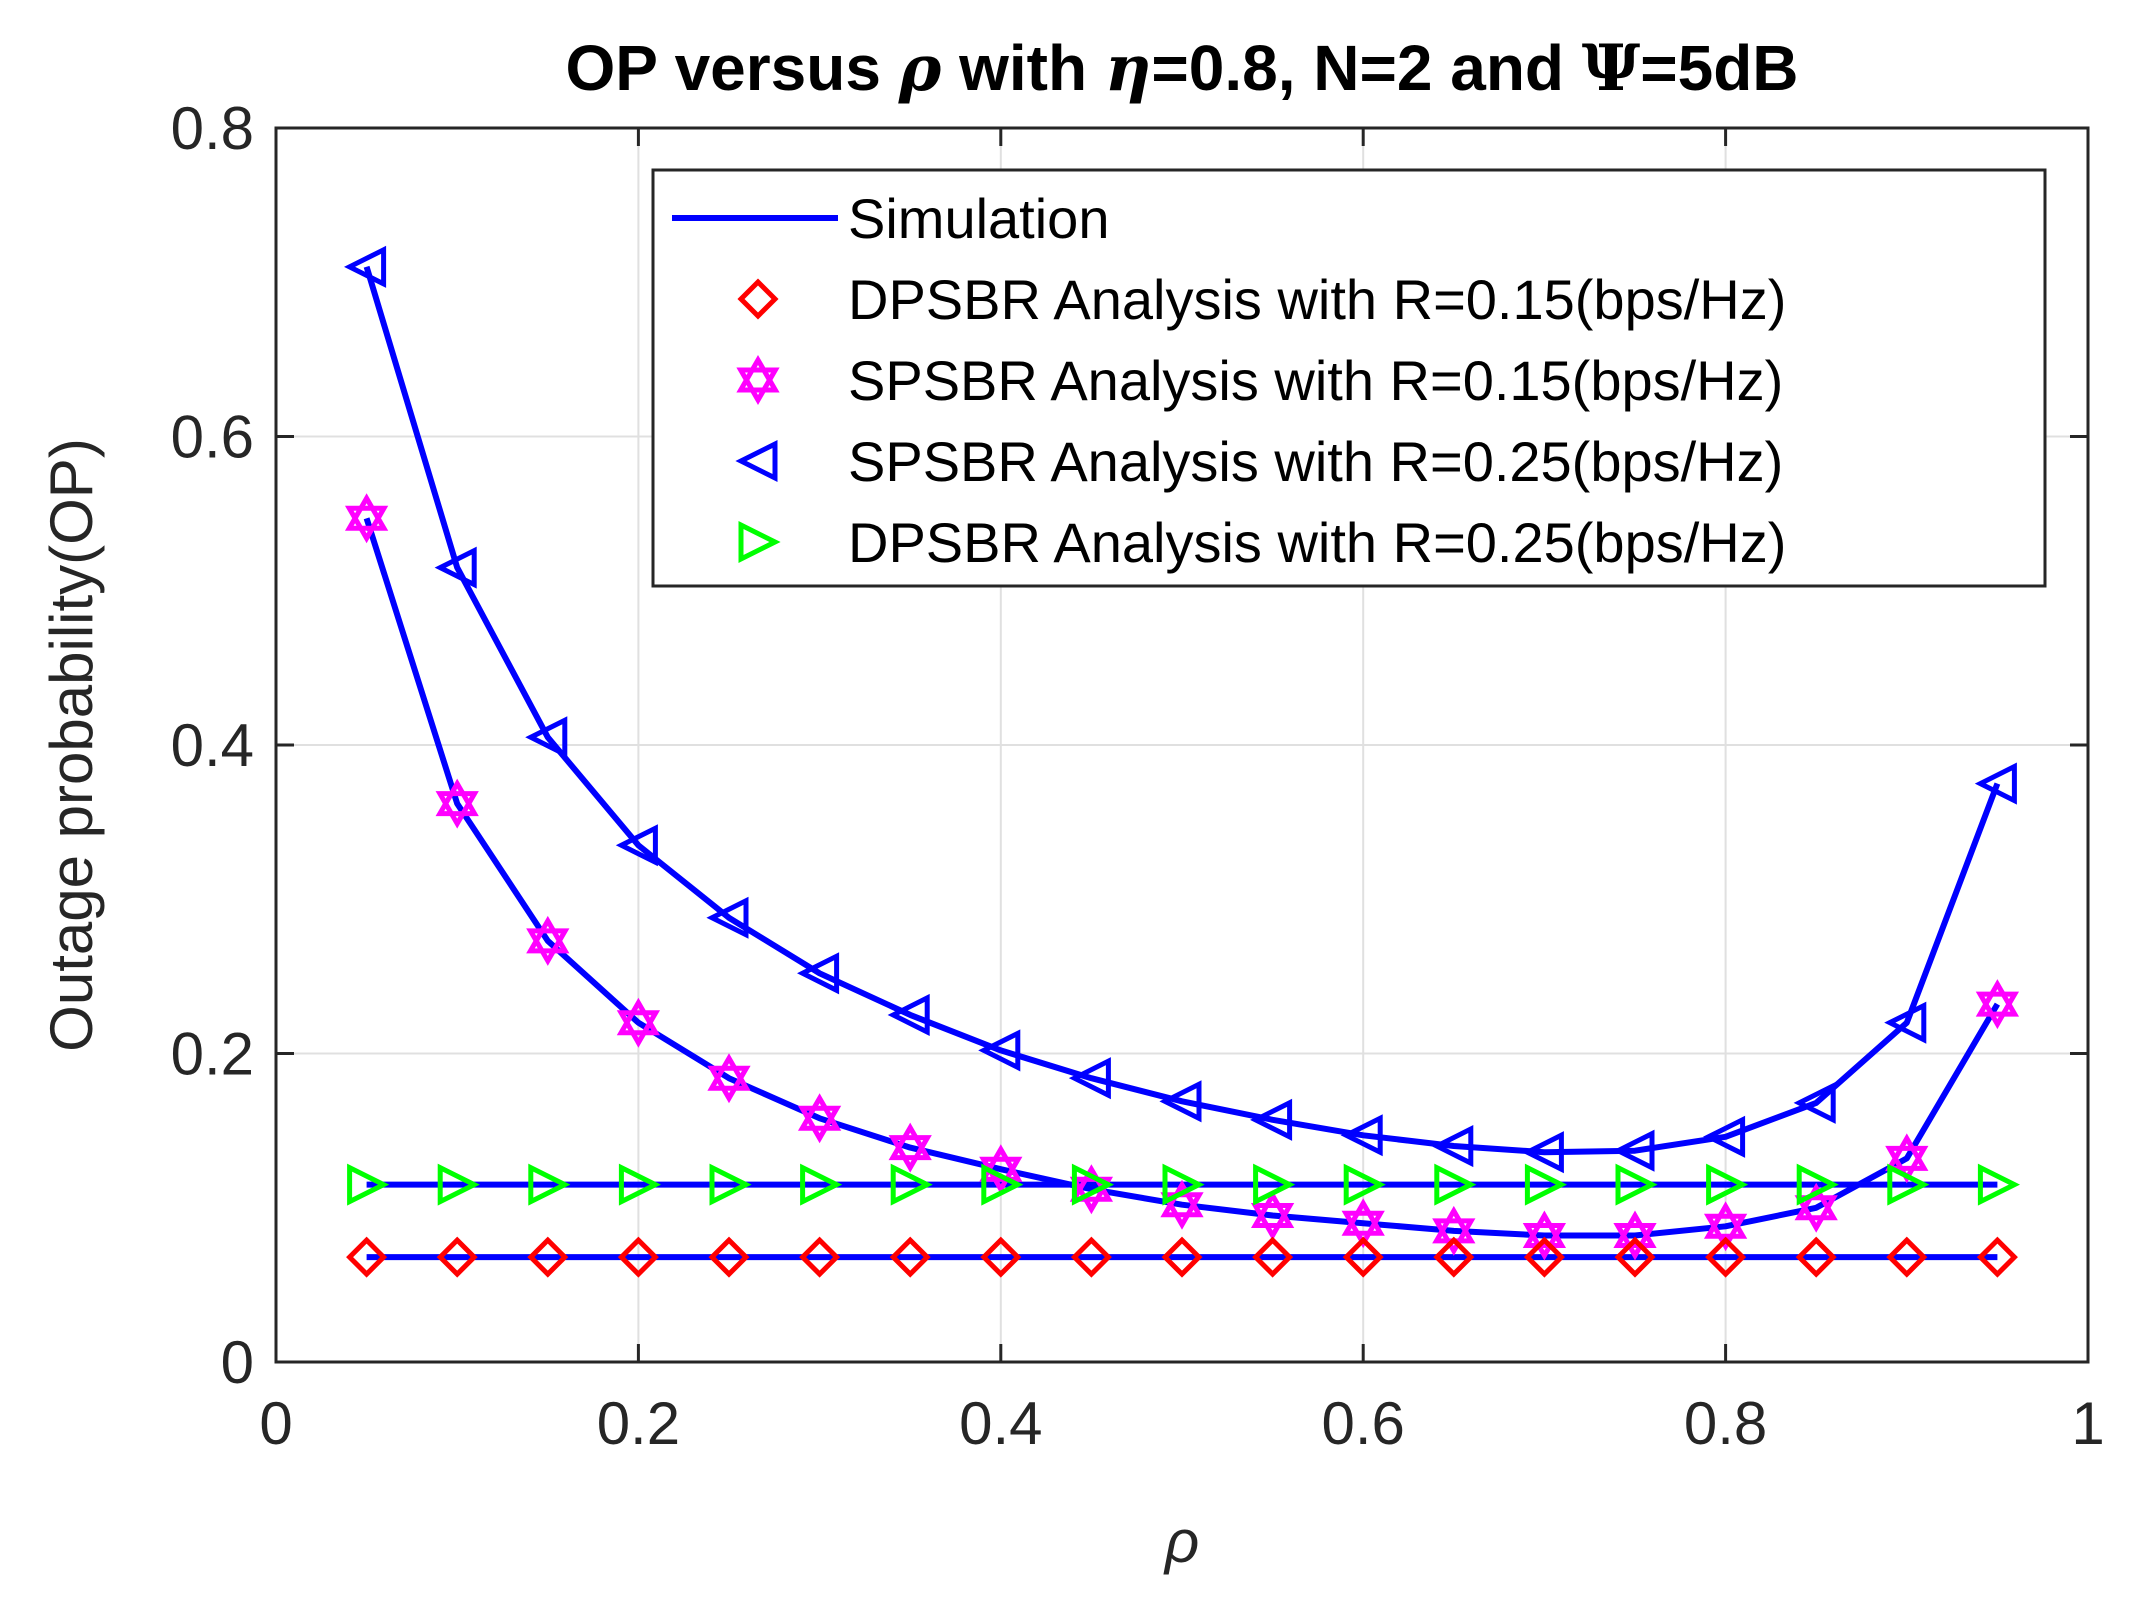 The image size is (2147, 1598). Describe the element at coordinates (212, 1054) in the screenshot. I see `y-tick-label: 0.2` at that location.